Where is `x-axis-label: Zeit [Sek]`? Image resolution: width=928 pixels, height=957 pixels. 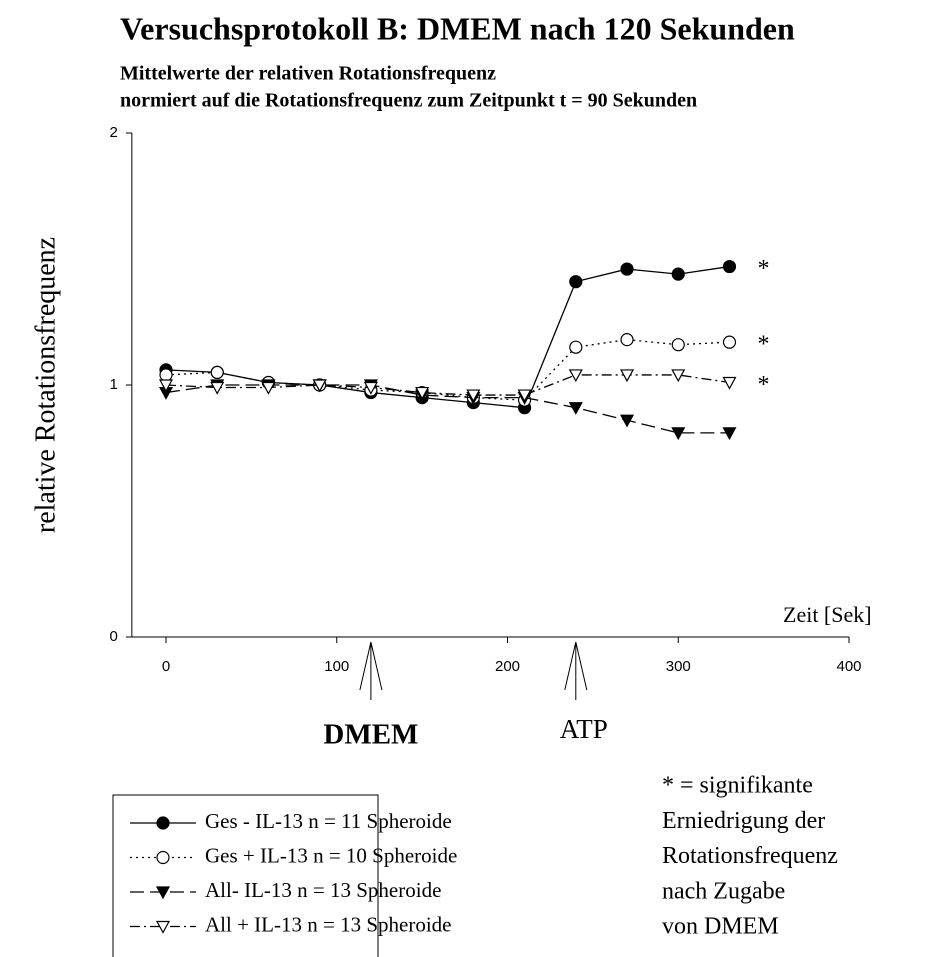
x-axis-label: Zeit [Sek] is located at coordinates (827, 614).